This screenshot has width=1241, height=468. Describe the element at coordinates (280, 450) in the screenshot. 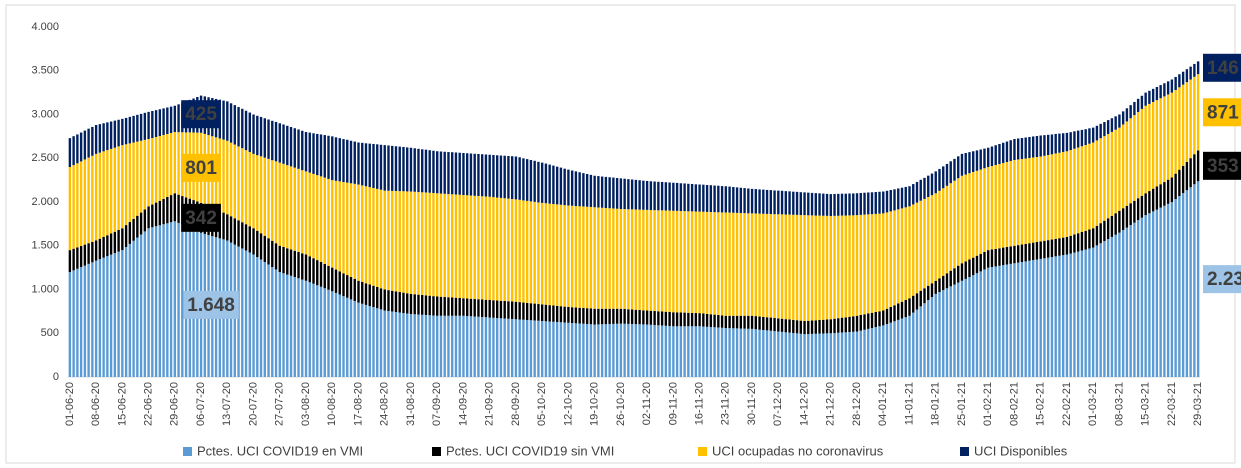

I see `legend-label: Pctes. UCI COVID19 en VMI` at that location.